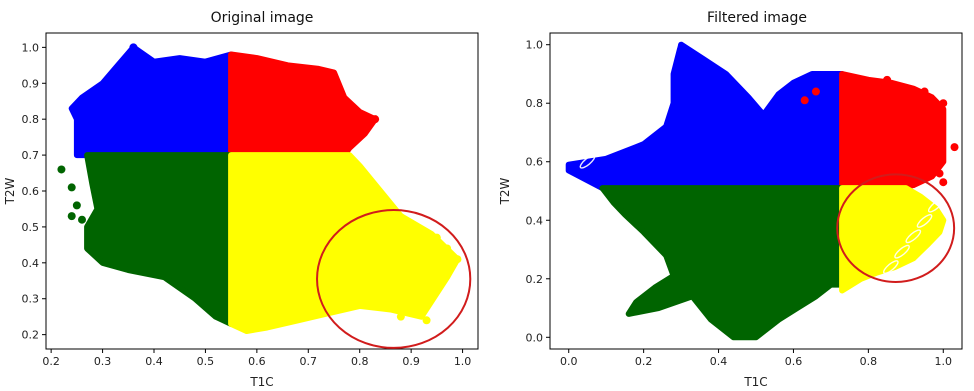  What do you see at coordinates (705, 116) in the screenshot?
I see `cluster-blue-filtered` at bounding box center [705, 116].